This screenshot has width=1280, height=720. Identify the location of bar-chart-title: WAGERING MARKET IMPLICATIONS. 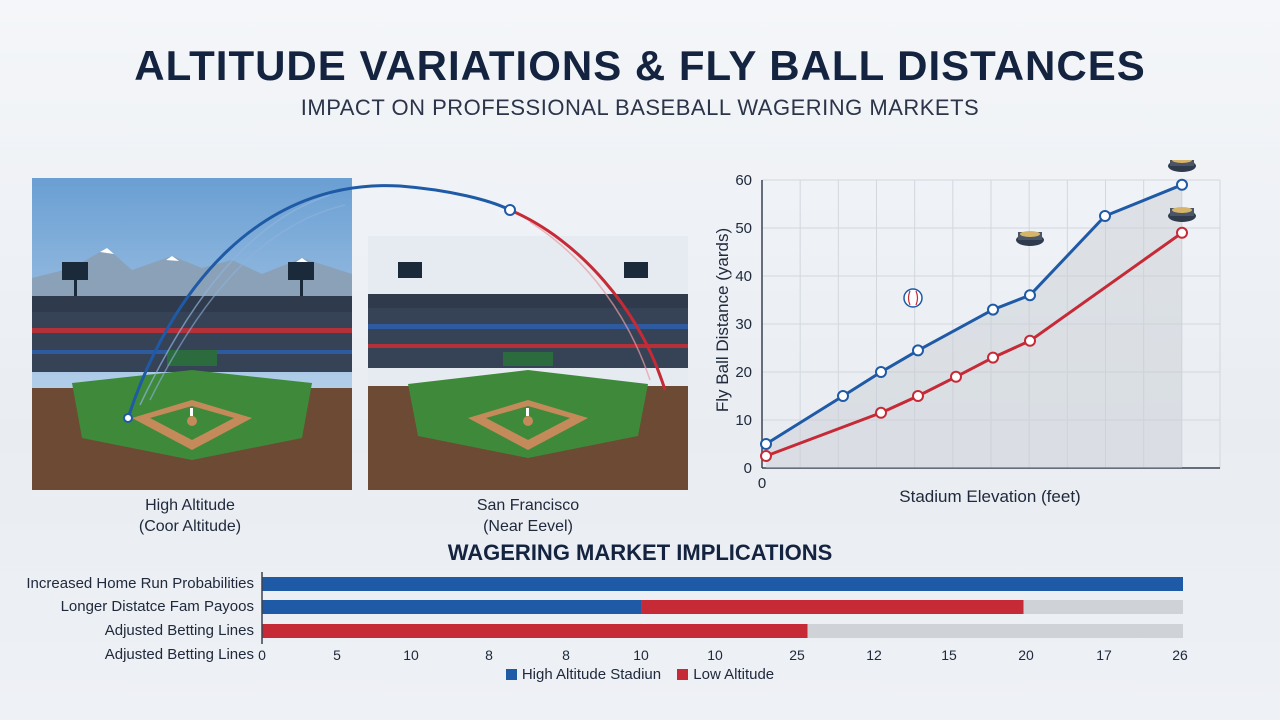
(640, 552).